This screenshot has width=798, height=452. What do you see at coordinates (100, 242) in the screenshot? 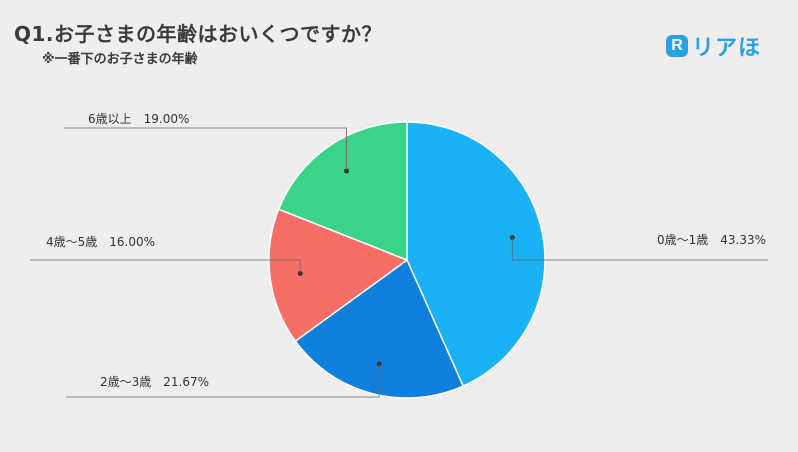
I see `slice-label: 4歳～5歳 16.00%` at bounding box center [100, 242].